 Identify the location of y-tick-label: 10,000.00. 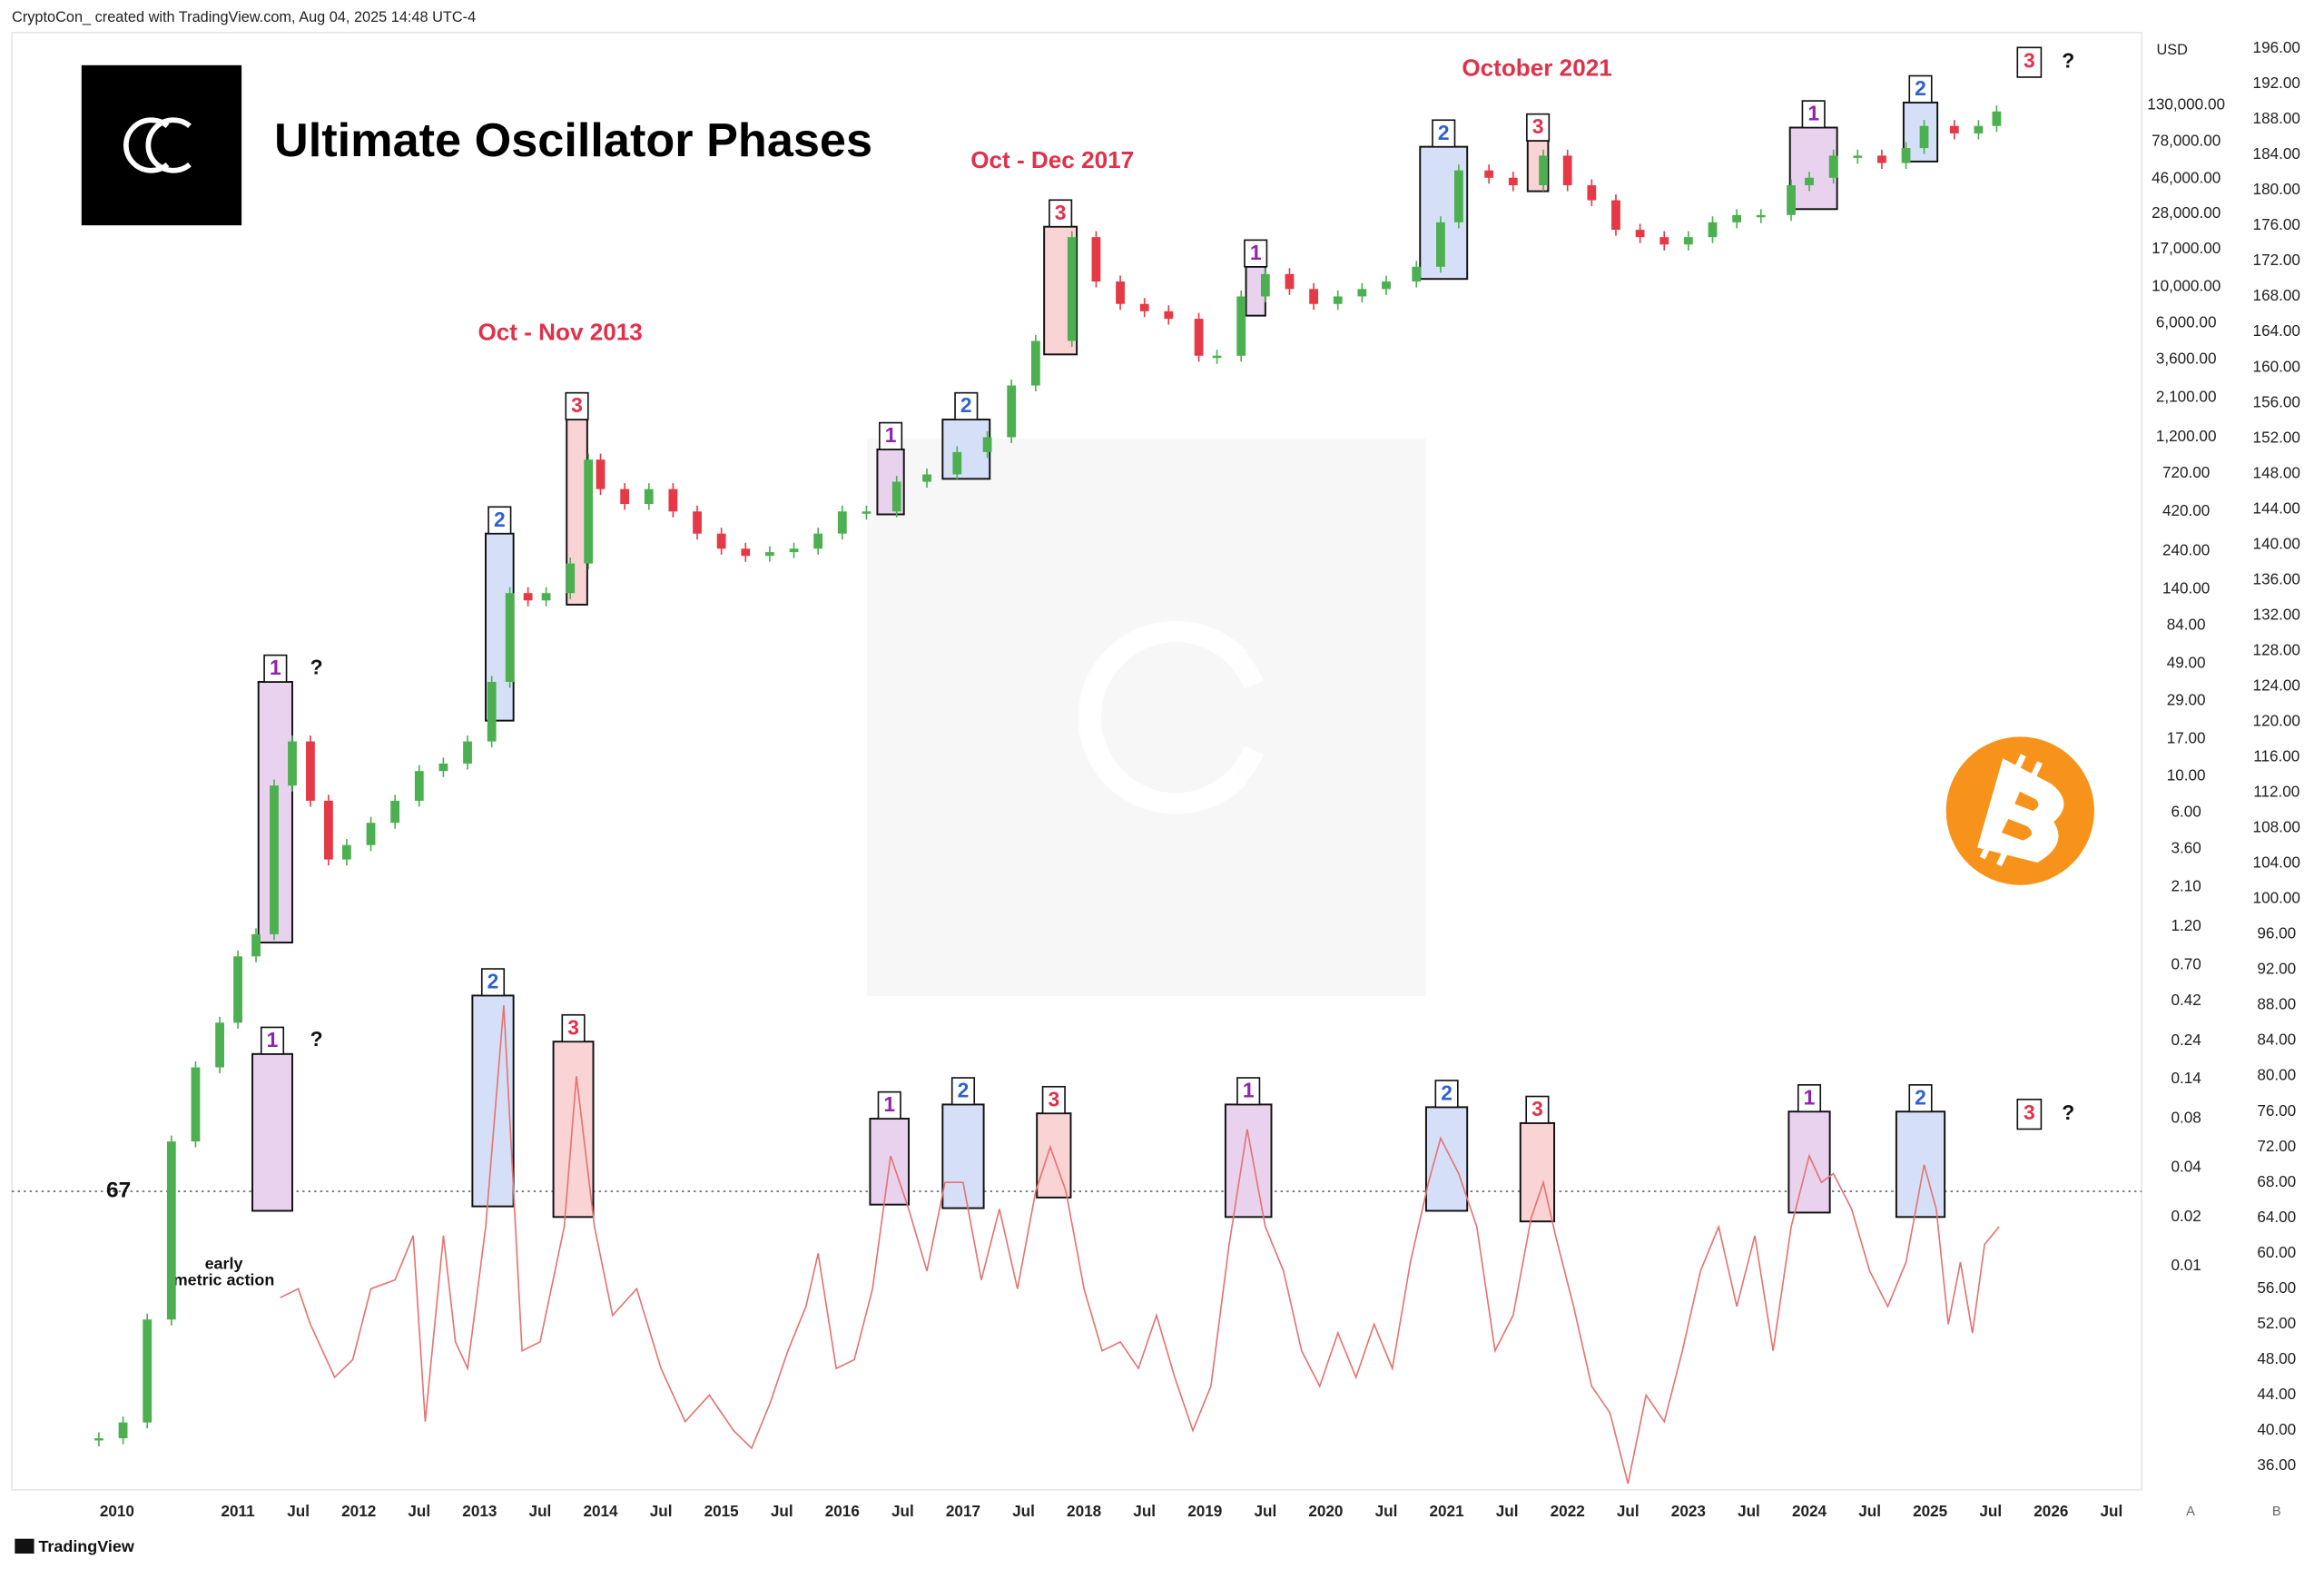
(2186, 286).